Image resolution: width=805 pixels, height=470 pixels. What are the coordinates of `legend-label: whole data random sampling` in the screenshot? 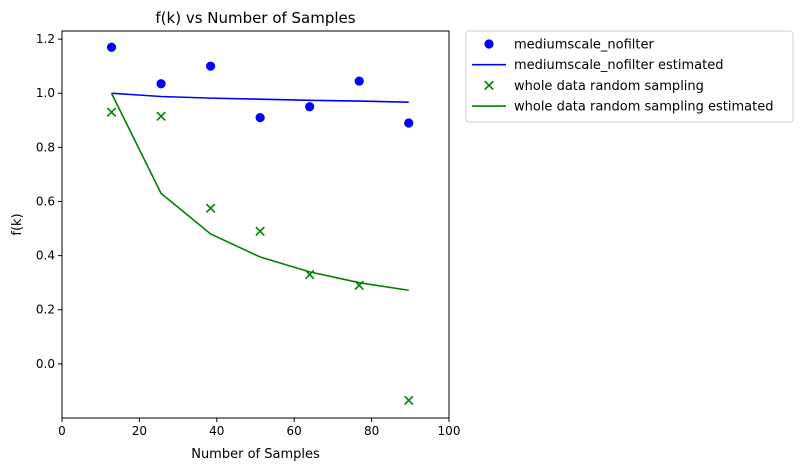 It's located at (609, 86).